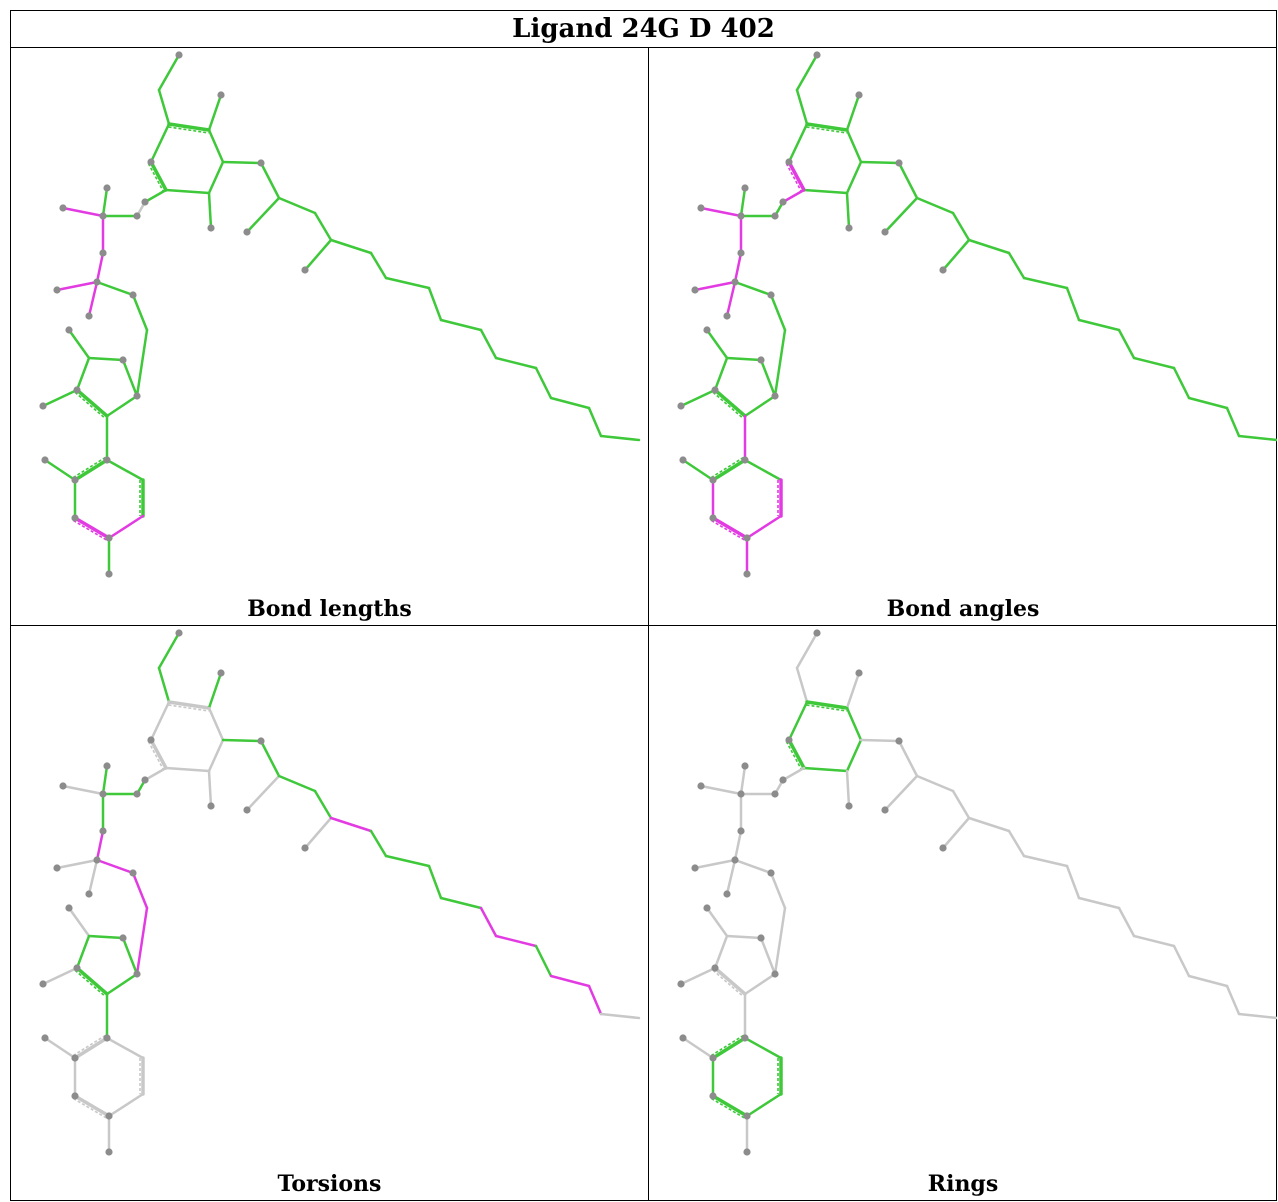 The height and width of the screenshot is (1202, 1278). Describe the element at coordinates (848, 210) in the screenshot. I see `bond-a9-a11` at that location.